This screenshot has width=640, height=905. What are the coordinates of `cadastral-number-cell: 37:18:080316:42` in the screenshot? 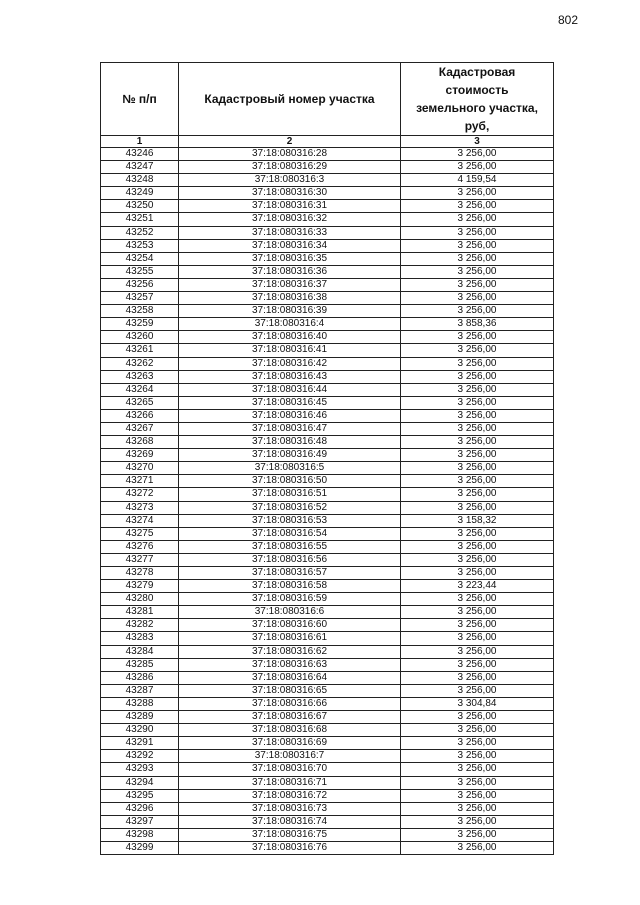 It's located at (289, 363).